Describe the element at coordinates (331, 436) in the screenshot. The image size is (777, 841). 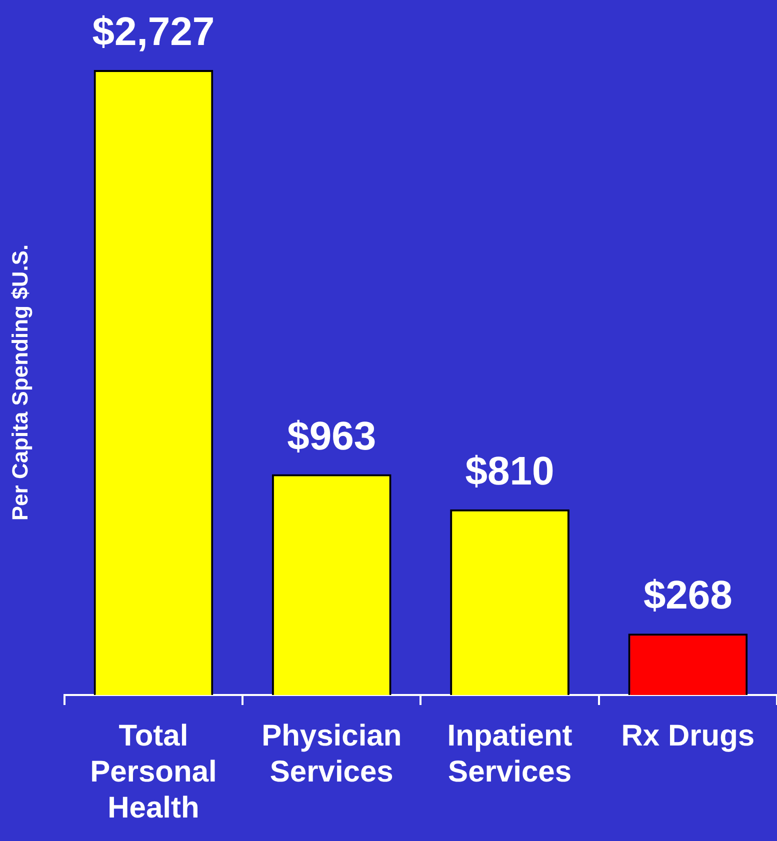
I see `data-label: $963` at that location.